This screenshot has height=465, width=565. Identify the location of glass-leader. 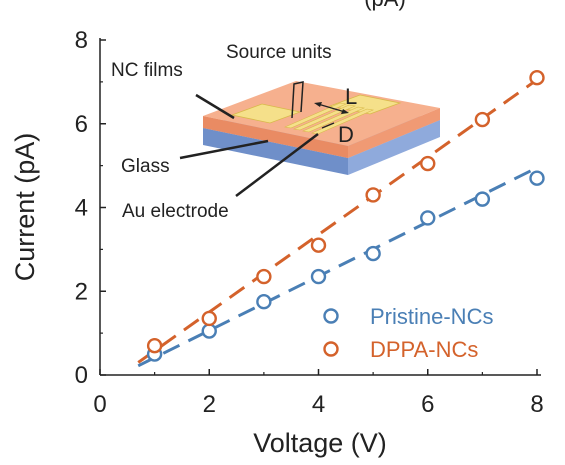
(224, 149).